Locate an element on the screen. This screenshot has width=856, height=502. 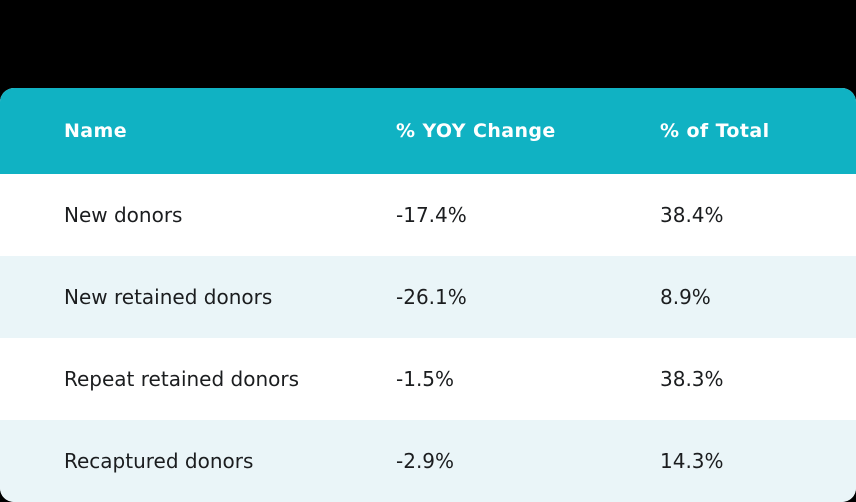
cell-yoy-change: -1.5% is located at coordinates (425, 379).